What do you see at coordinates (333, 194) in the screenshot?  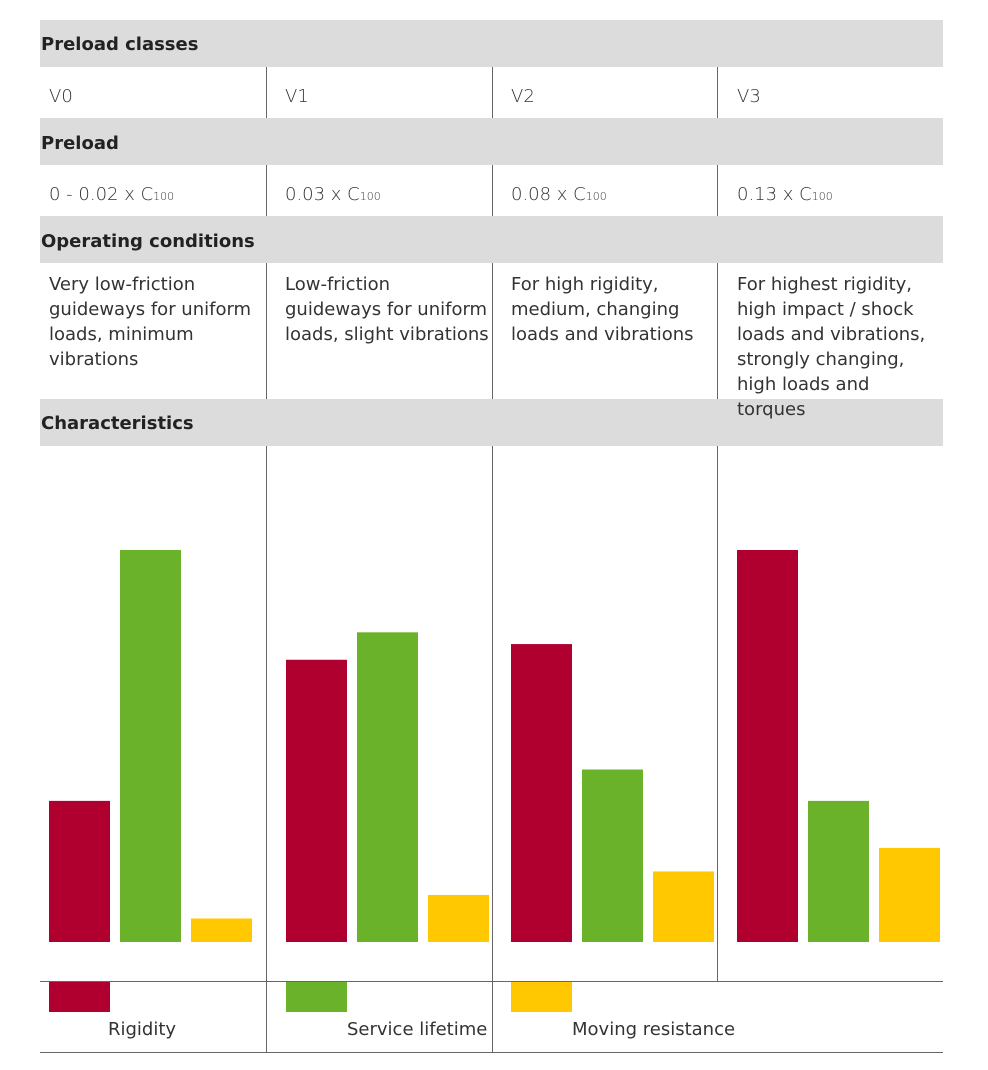 I see `preload-cell-v1: 0.03 x C100` at bounding box center [333, 194].